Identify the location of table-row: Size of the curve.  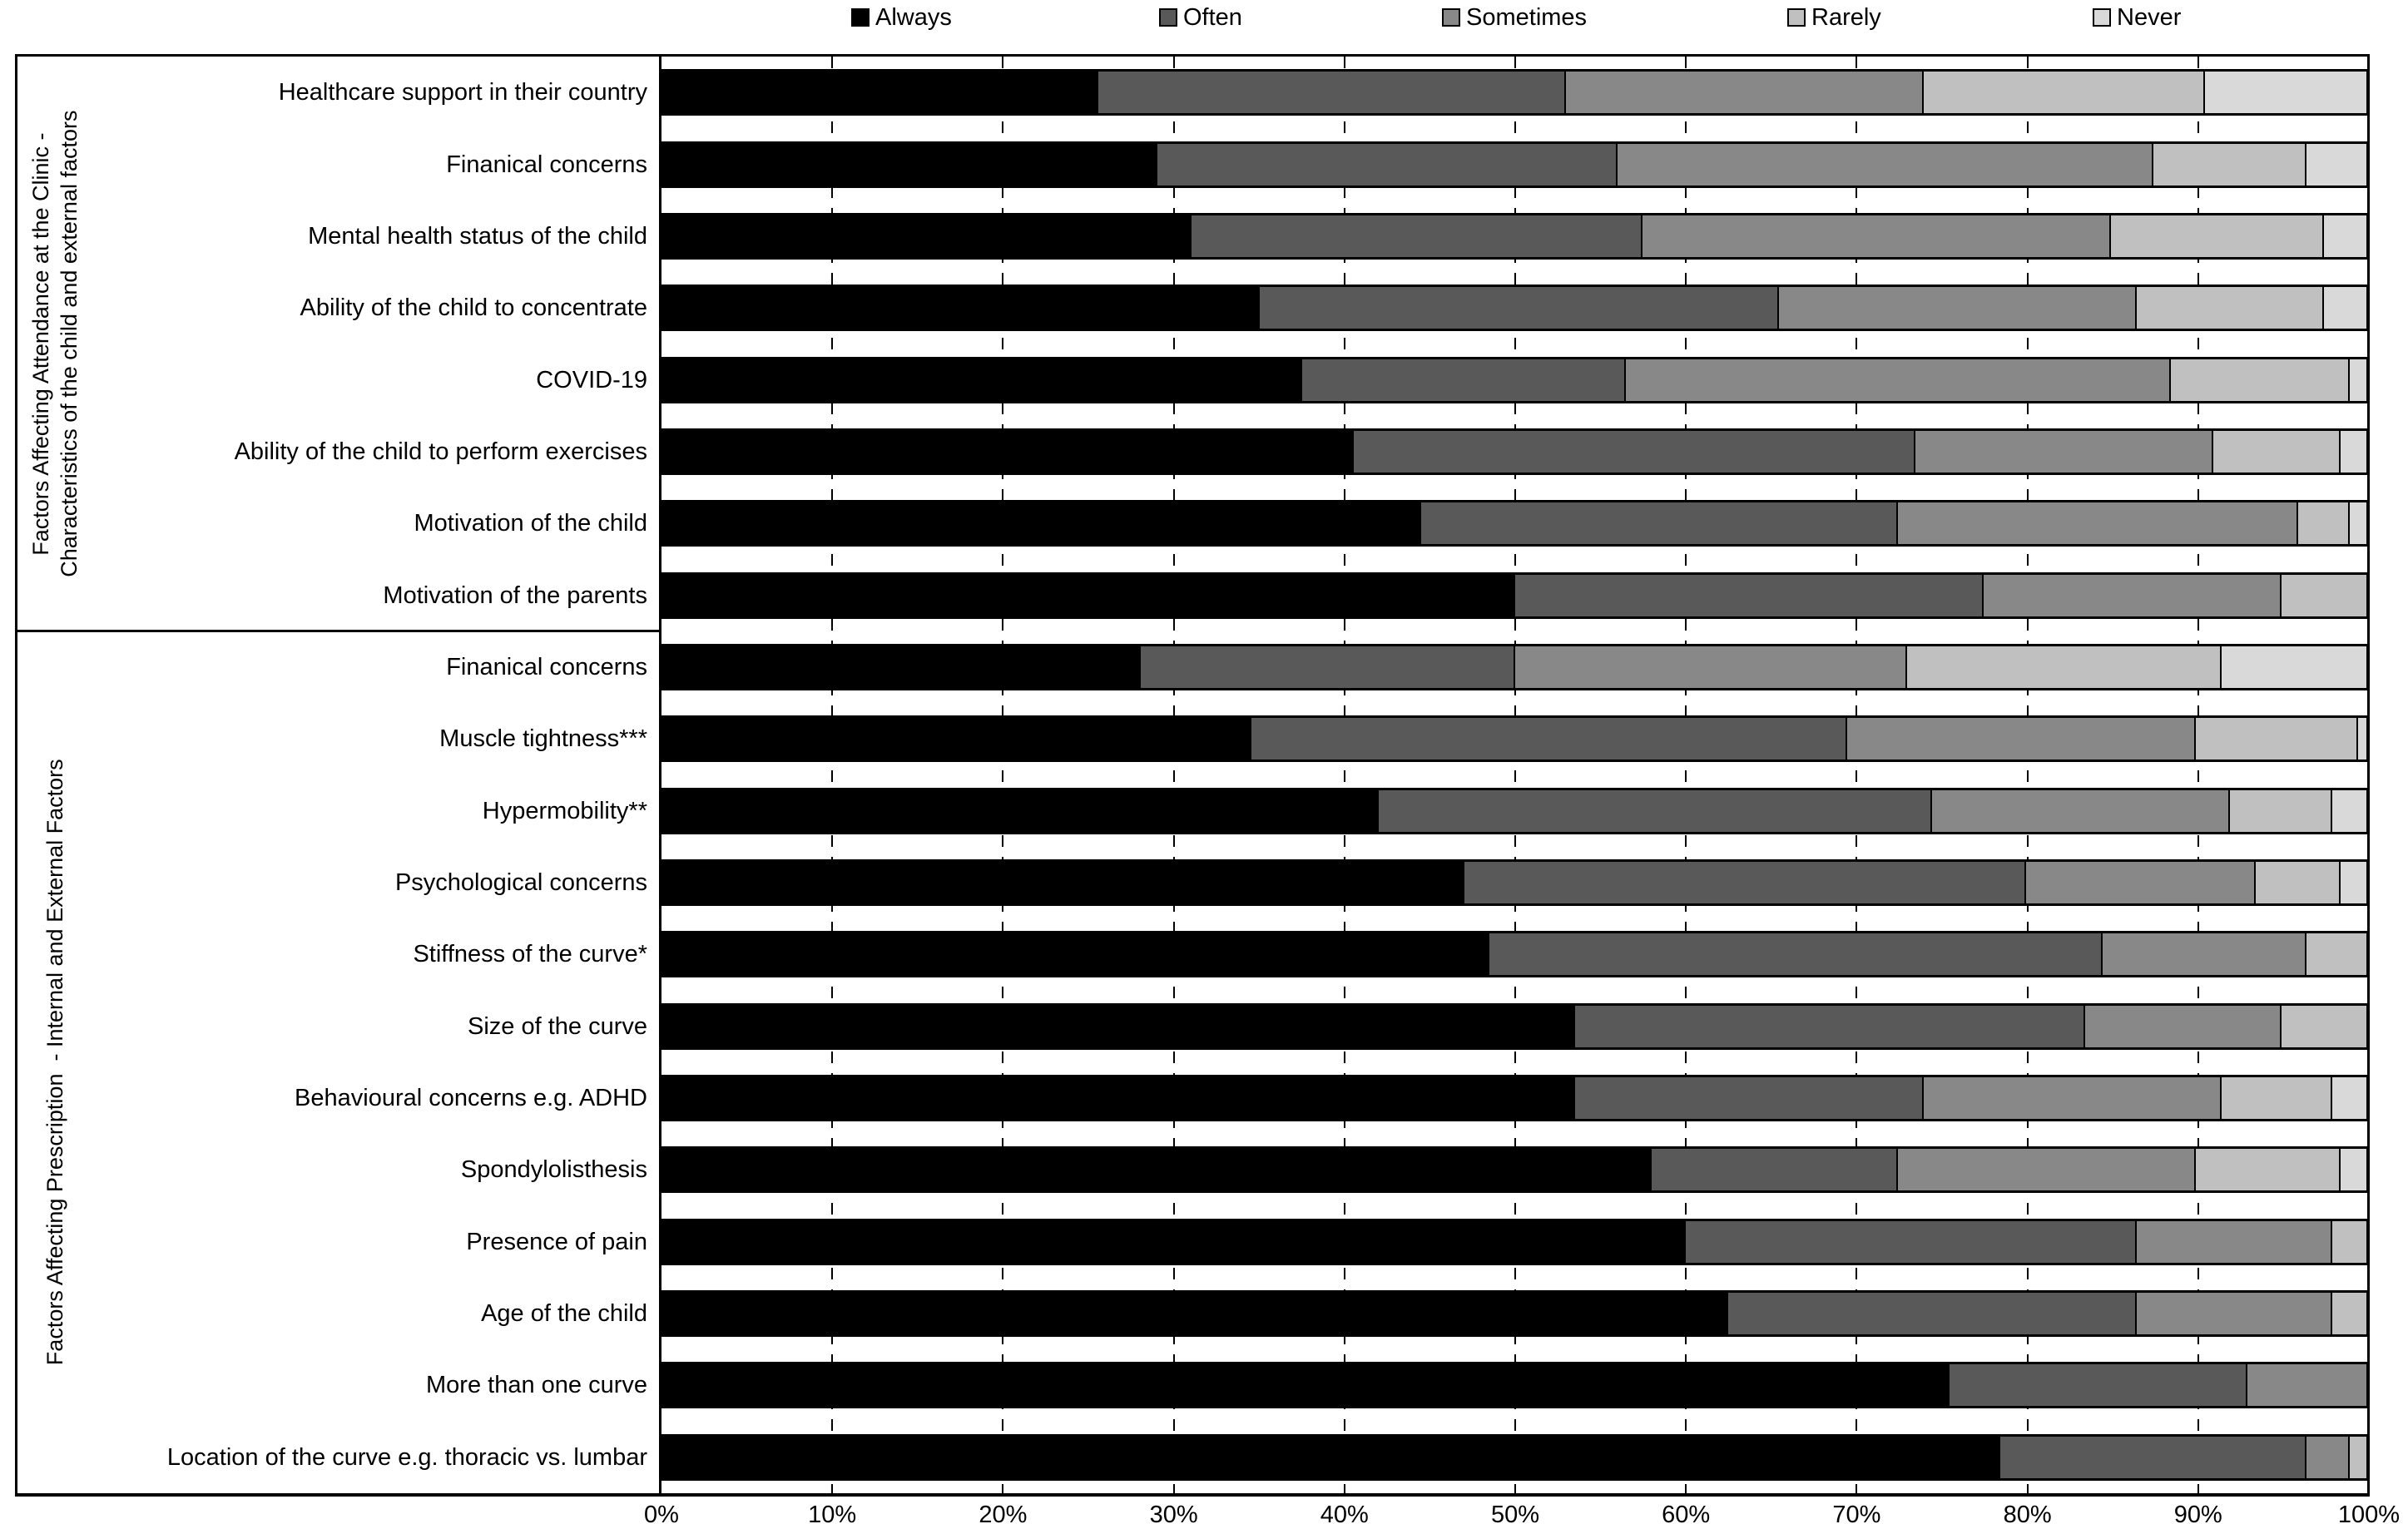
(1204, 1025).